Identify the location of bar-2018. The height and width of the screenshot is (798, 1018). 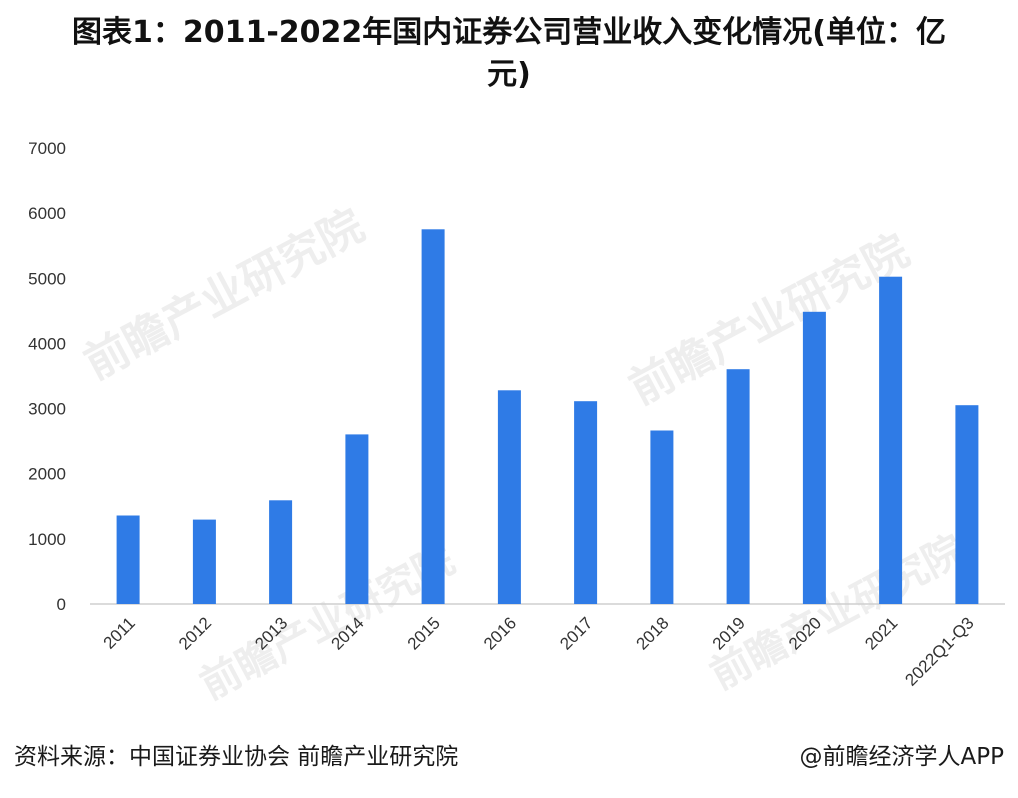
(662, 517).